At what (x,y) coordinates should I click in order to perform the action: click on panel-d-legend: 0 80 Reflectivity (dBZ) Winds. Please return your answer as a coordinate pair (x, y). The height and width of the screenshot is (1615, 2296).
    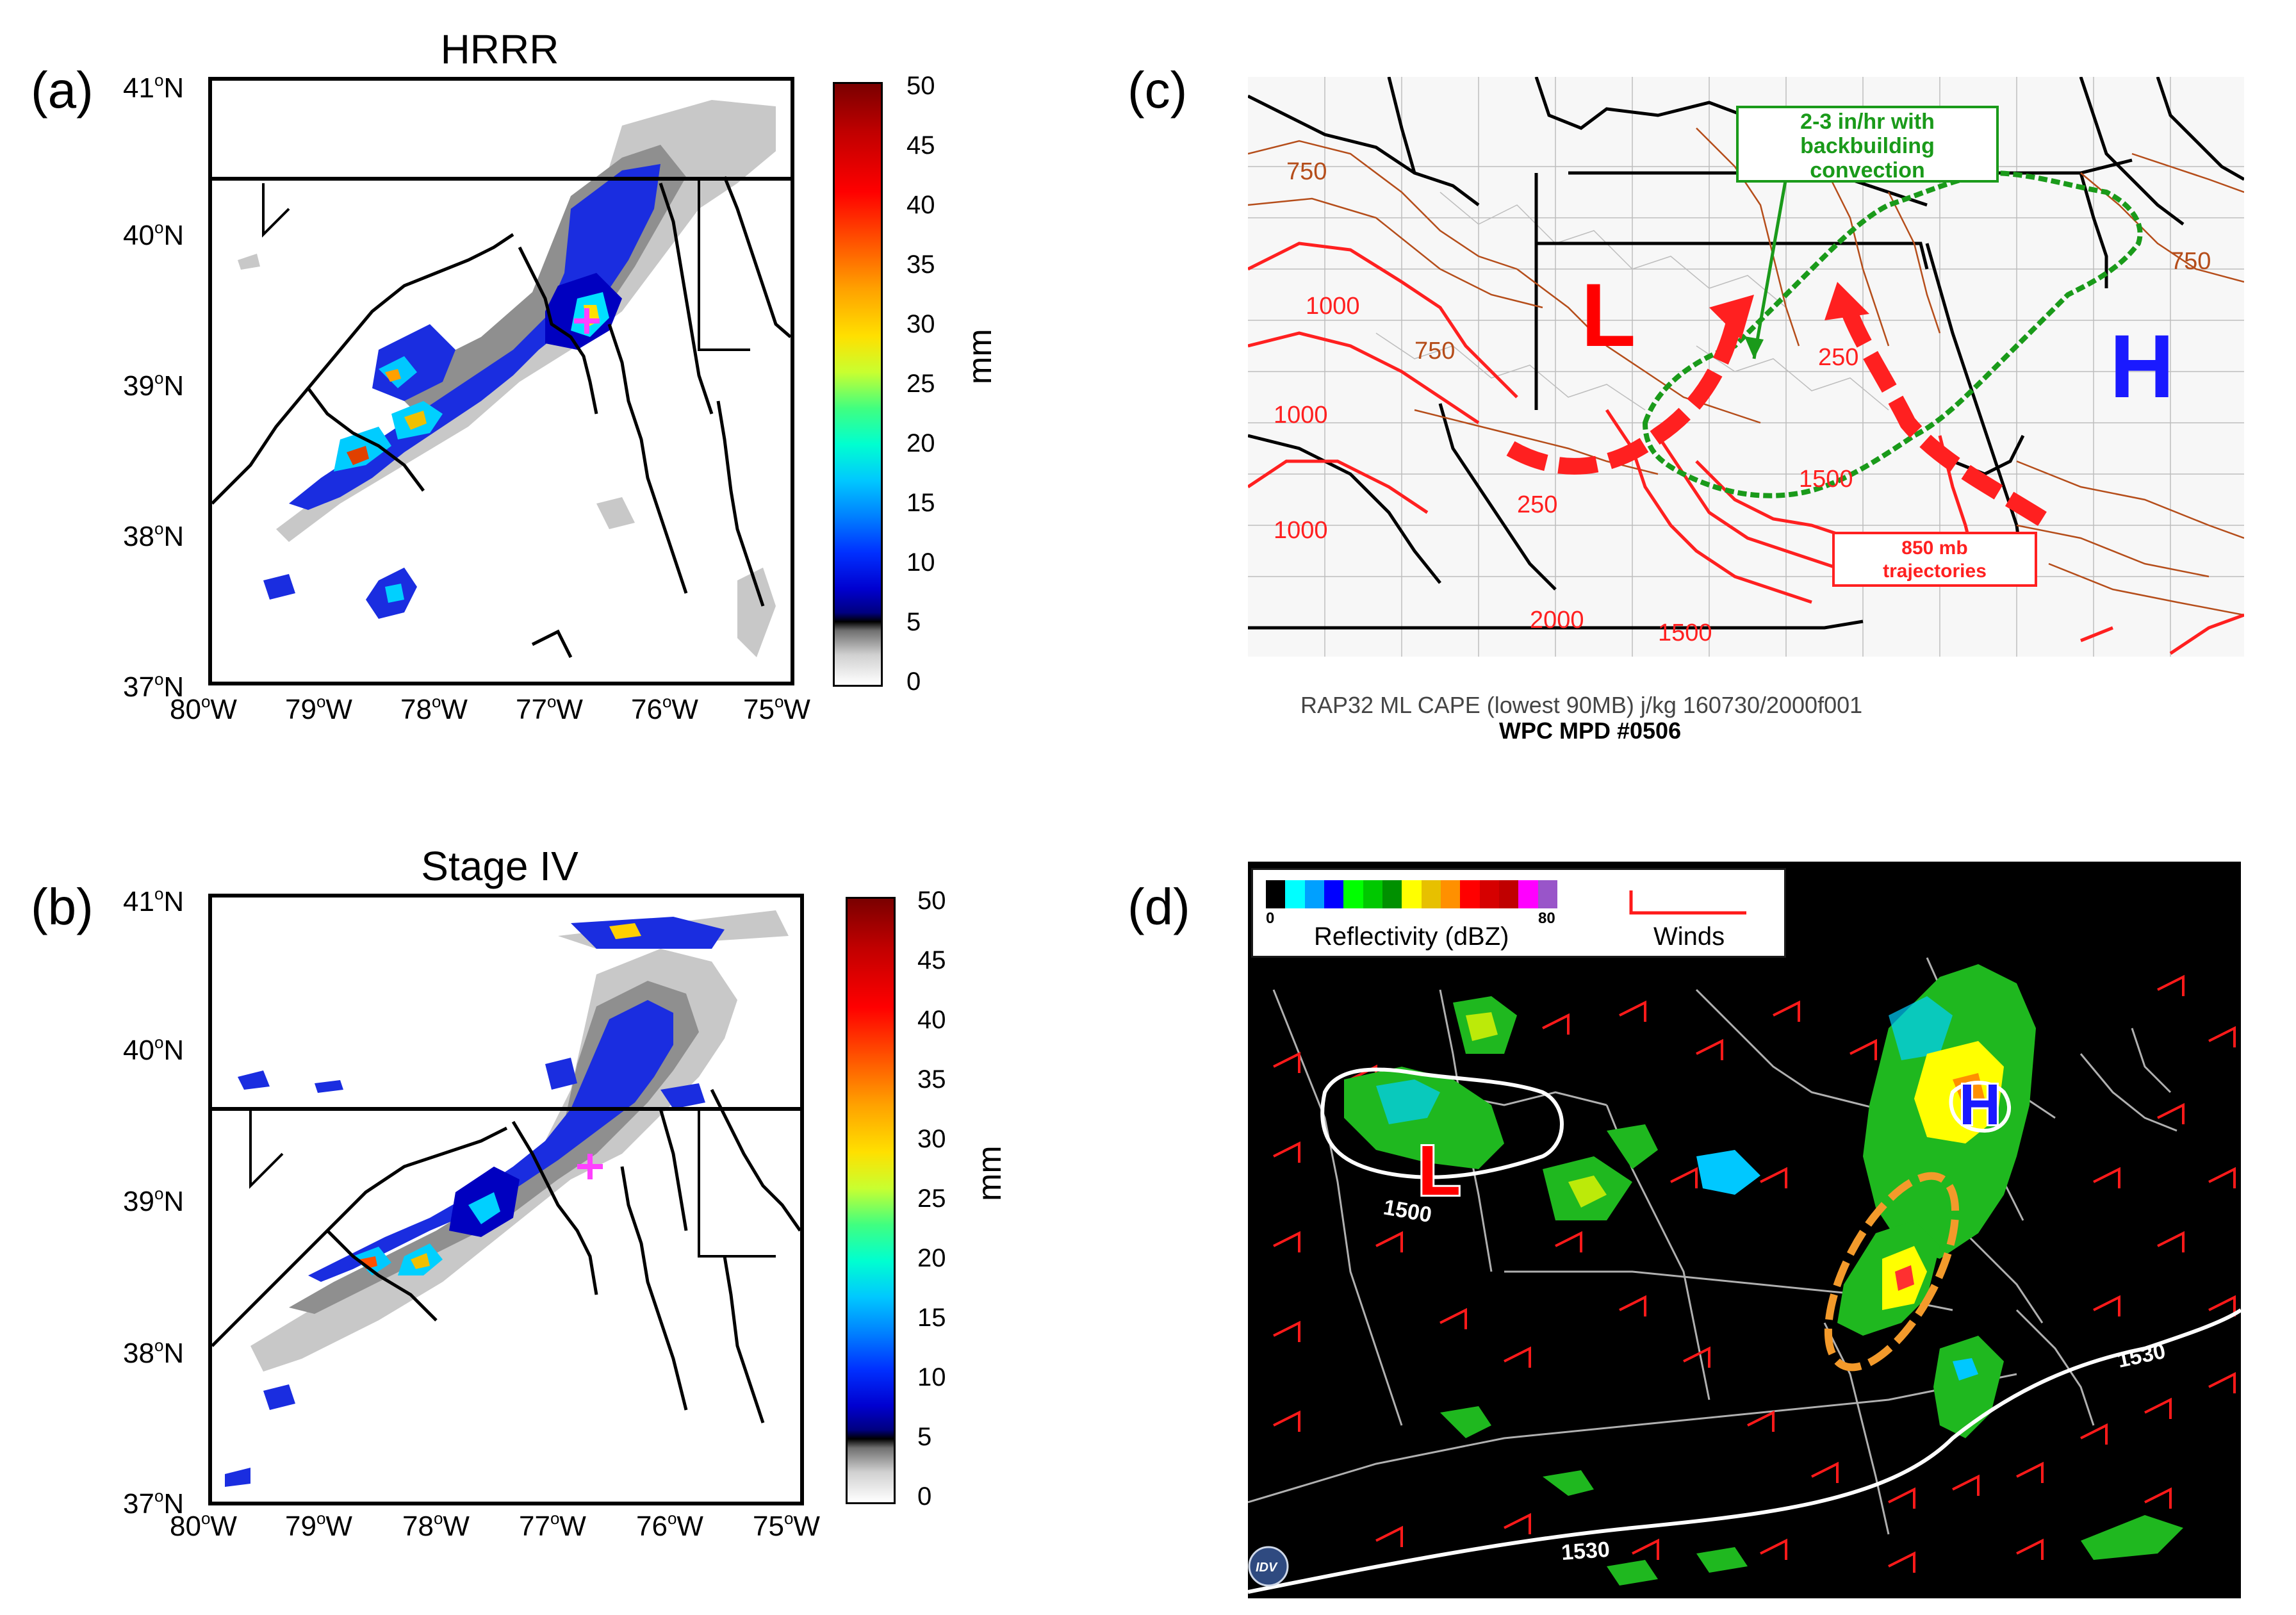
    Looking at the image, I should click on (1518, 913).